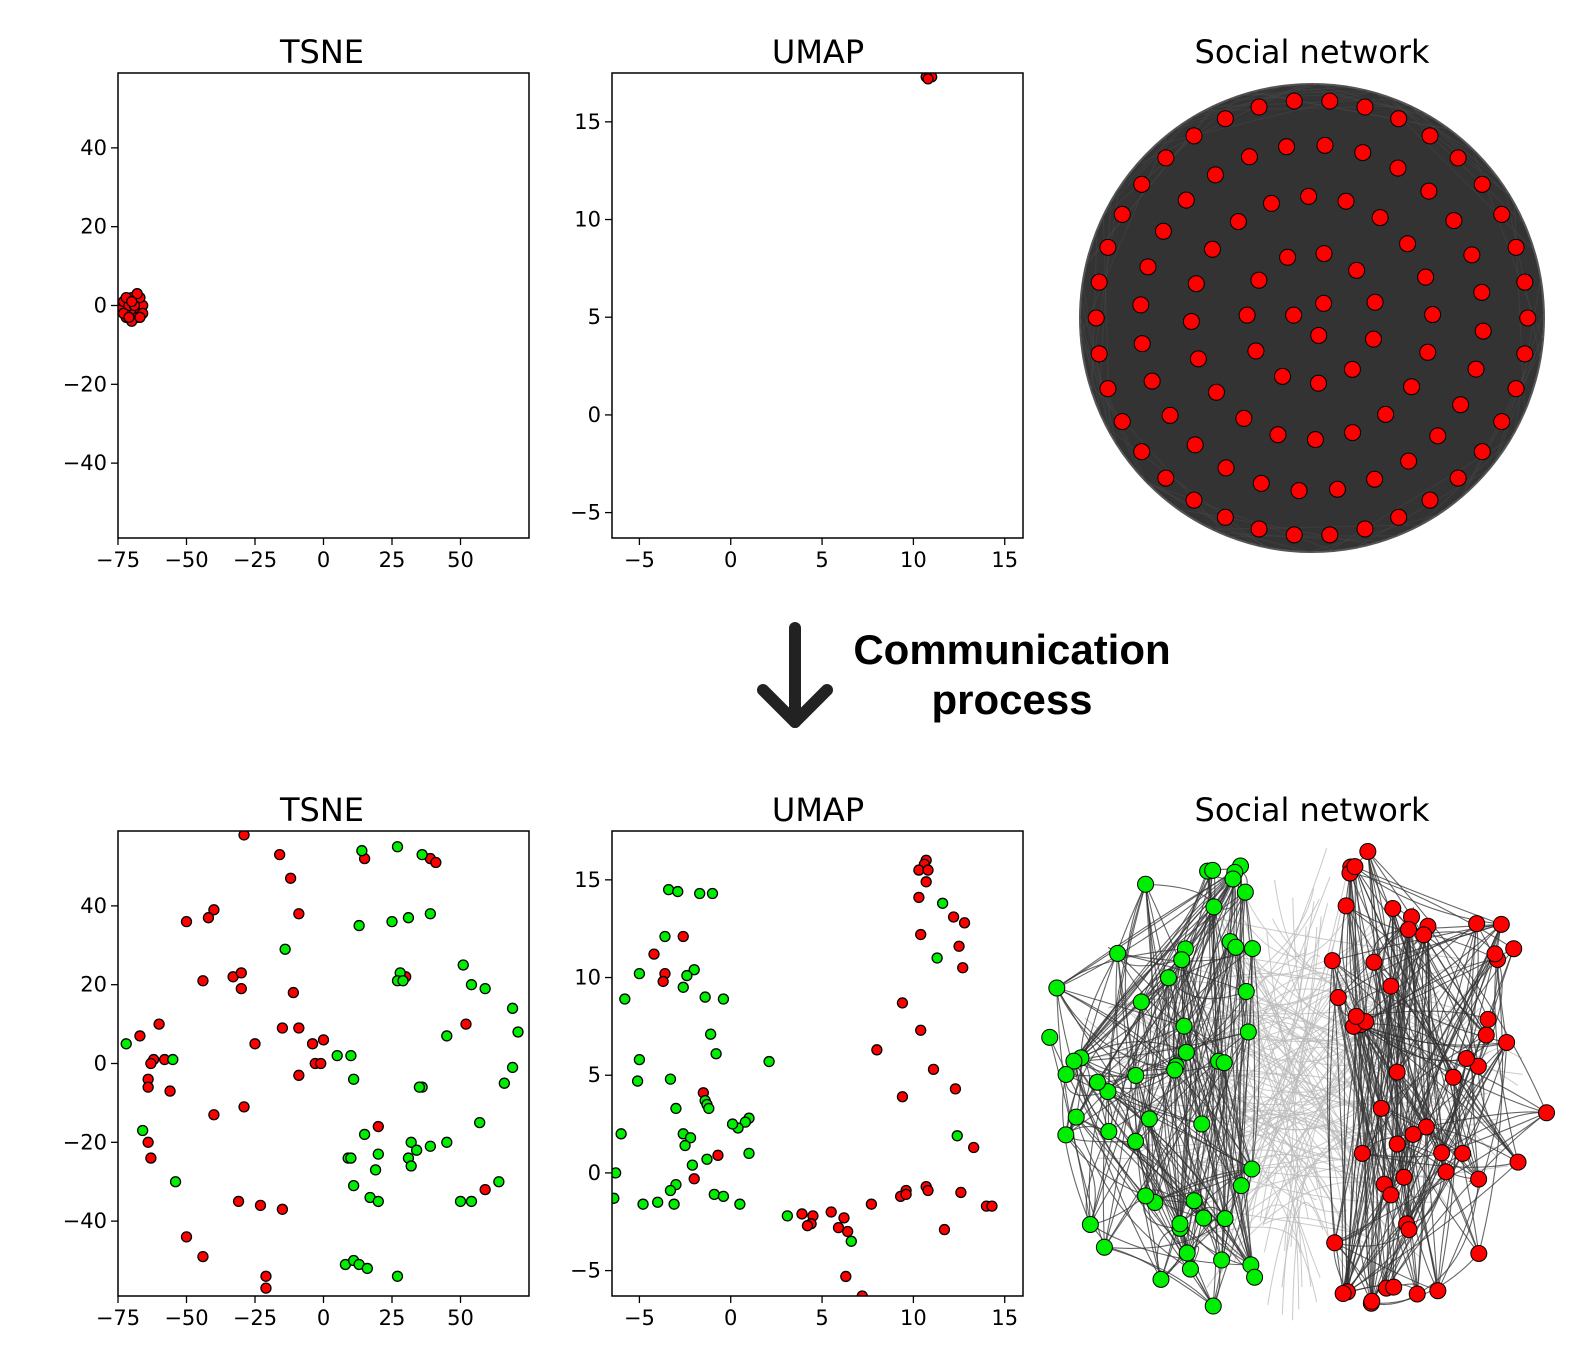  What do you see at coordinates (913, 1318) in the screenshot?
I see `x-tick-label: 10` at bounding box center [913, 1318].